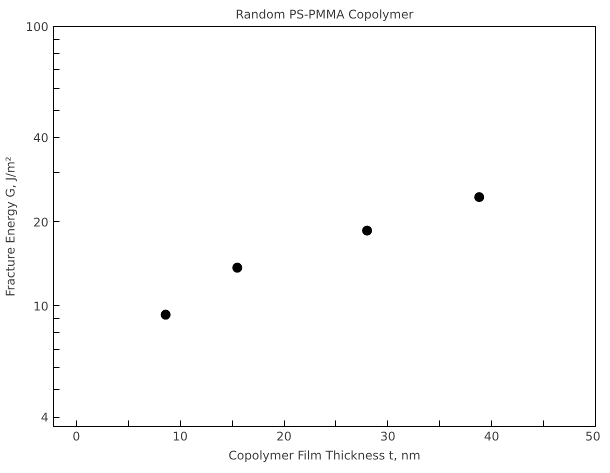 Image resolution: width=610 pixels, height=473 pixels. Describe the element at coordinates (41, 222) in the screenshot. I see `y-tick-label: 20` at that location.